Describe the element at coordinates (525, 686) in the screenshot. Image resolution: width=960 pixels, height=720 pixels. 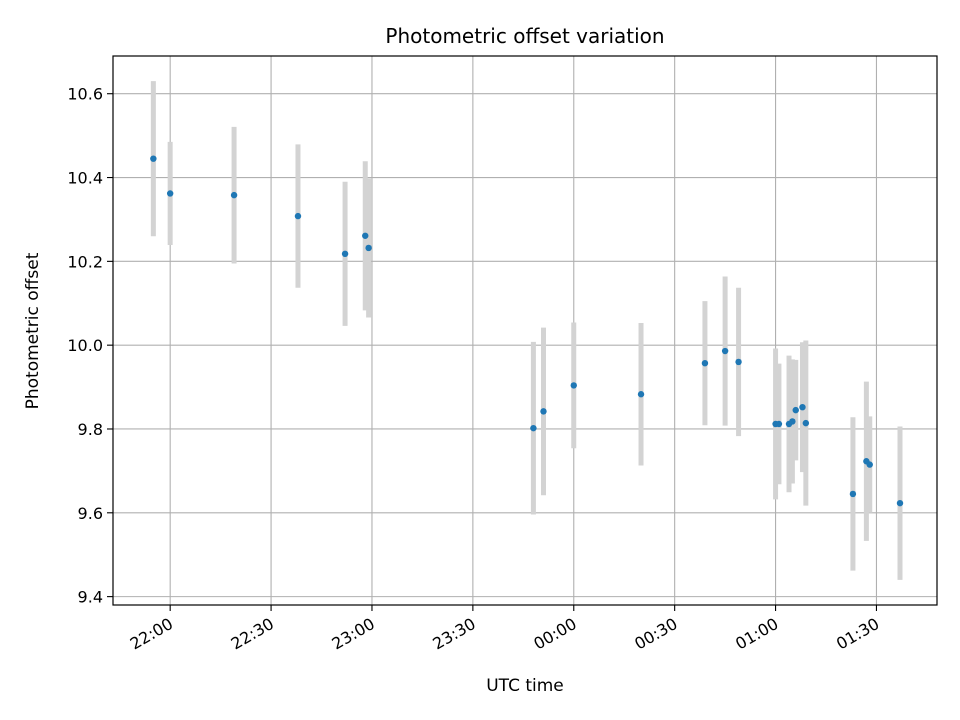
I see `x-axis-label: UTC time` at that location.